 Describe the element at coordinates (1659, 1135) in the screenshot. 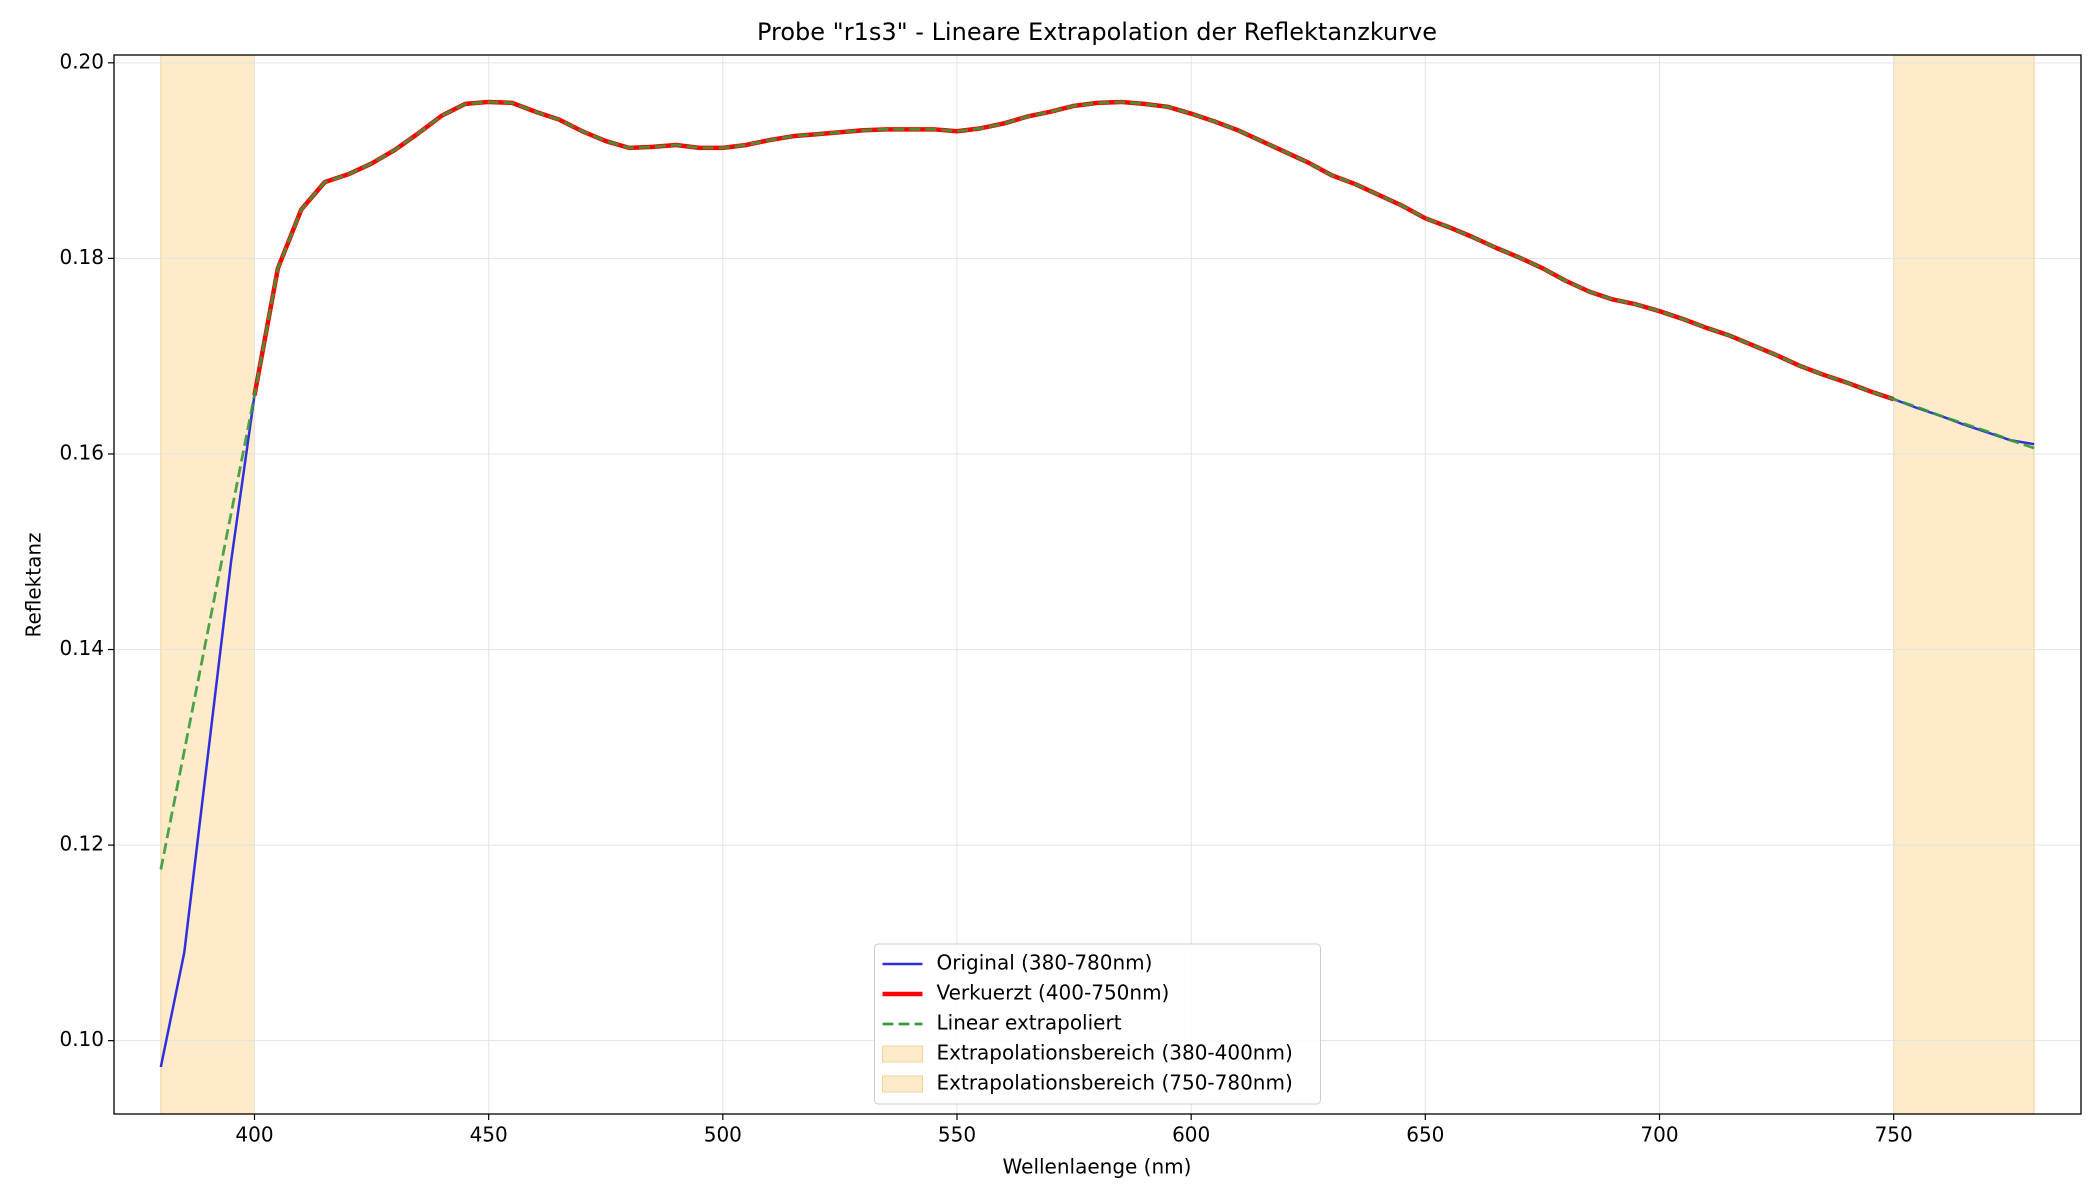

I see `x-tick-label: 700` at that location.